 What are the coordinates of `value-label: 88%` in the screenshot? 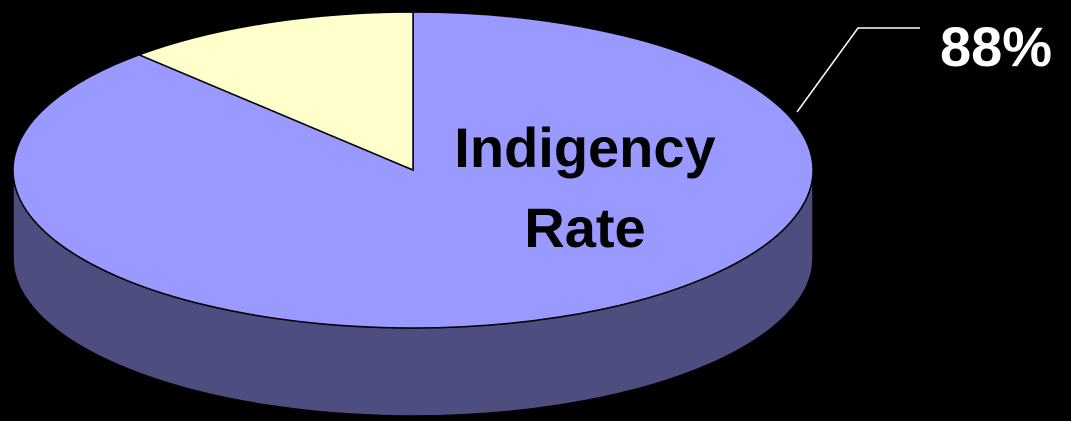 It's located at (996, 46).